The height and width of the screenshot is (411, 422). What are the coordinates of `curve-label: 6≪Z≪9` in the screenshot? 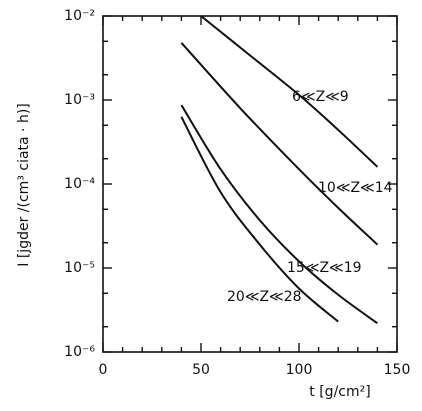 It's located at (320, 97).